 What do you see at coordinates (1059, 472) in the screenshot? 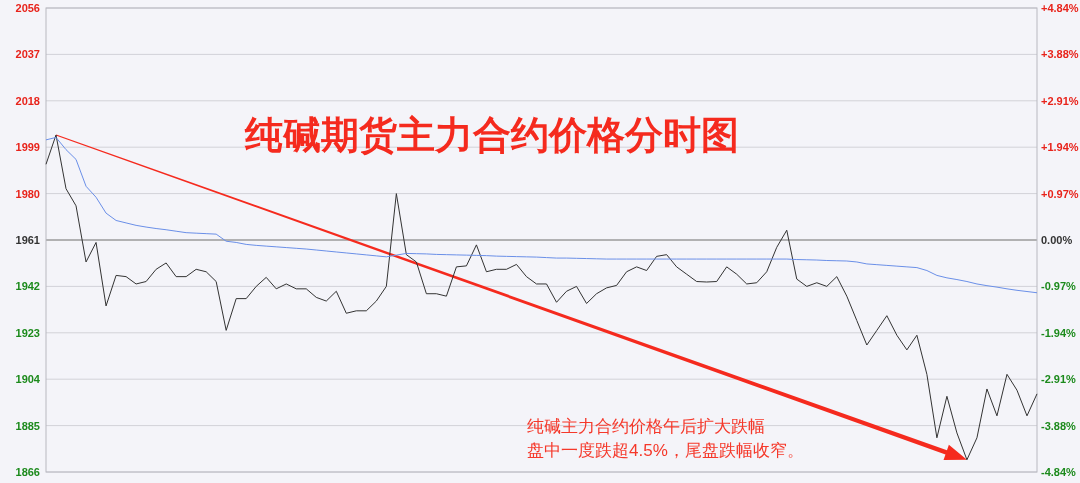
I see `y2-tick-label: -4.84%` at bounding box center [1059, 472].